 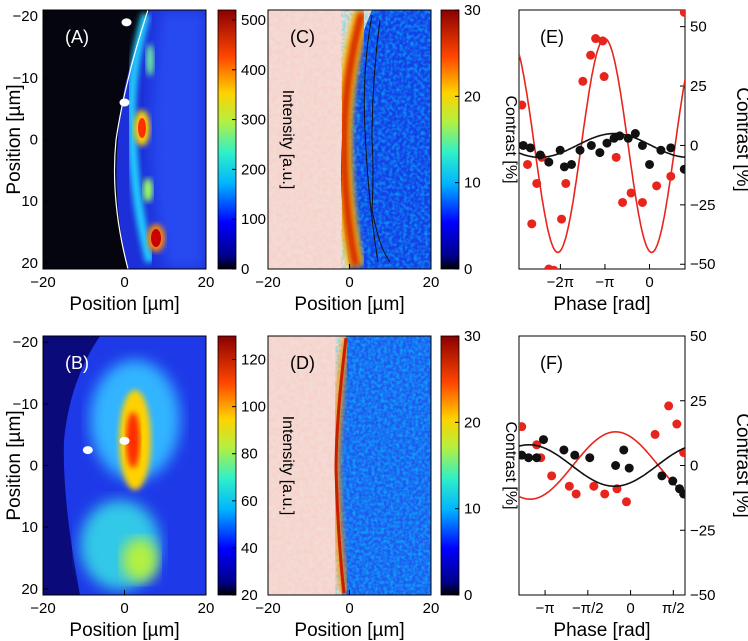 I want to click on colorbar-tick-label: 400, so click(x=253, y=70).